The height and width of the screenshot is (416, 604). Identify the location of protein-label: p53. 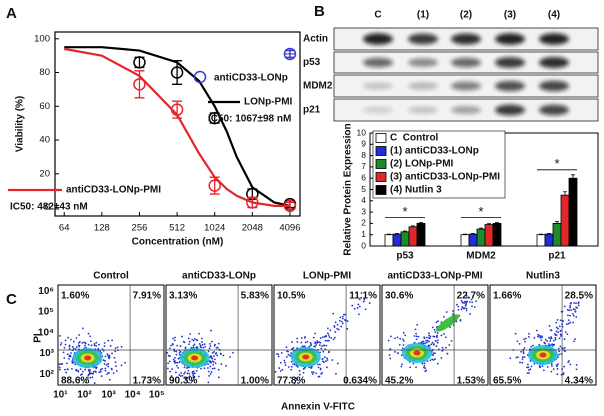
(312, 62).